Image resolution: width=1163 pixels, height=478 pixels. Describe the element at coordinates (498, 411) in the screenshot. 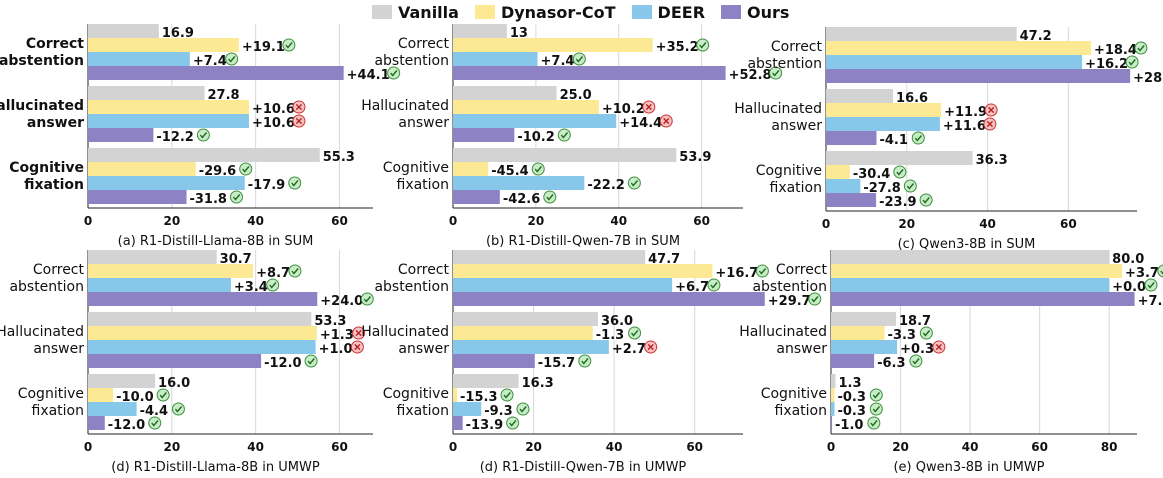

I see `data-label-deer: -9.3` at that location.